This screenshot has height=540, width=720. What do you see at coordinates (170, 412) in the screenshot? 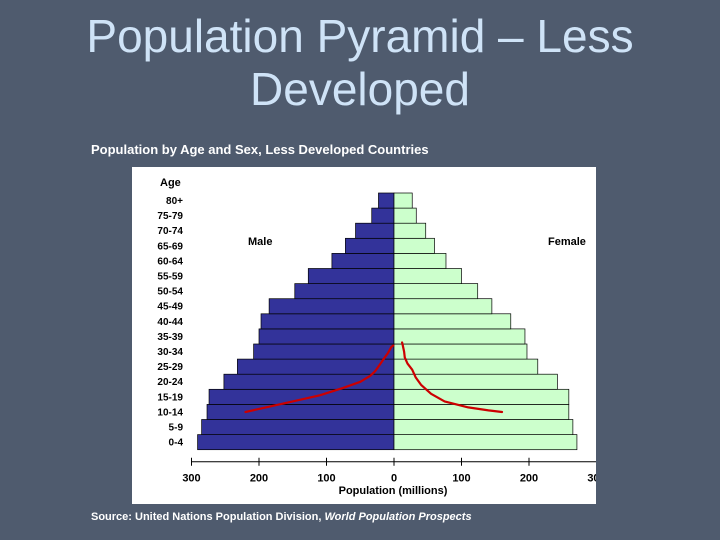
I see `age-tick-label: 10-14` at bounding box center [170, 412].